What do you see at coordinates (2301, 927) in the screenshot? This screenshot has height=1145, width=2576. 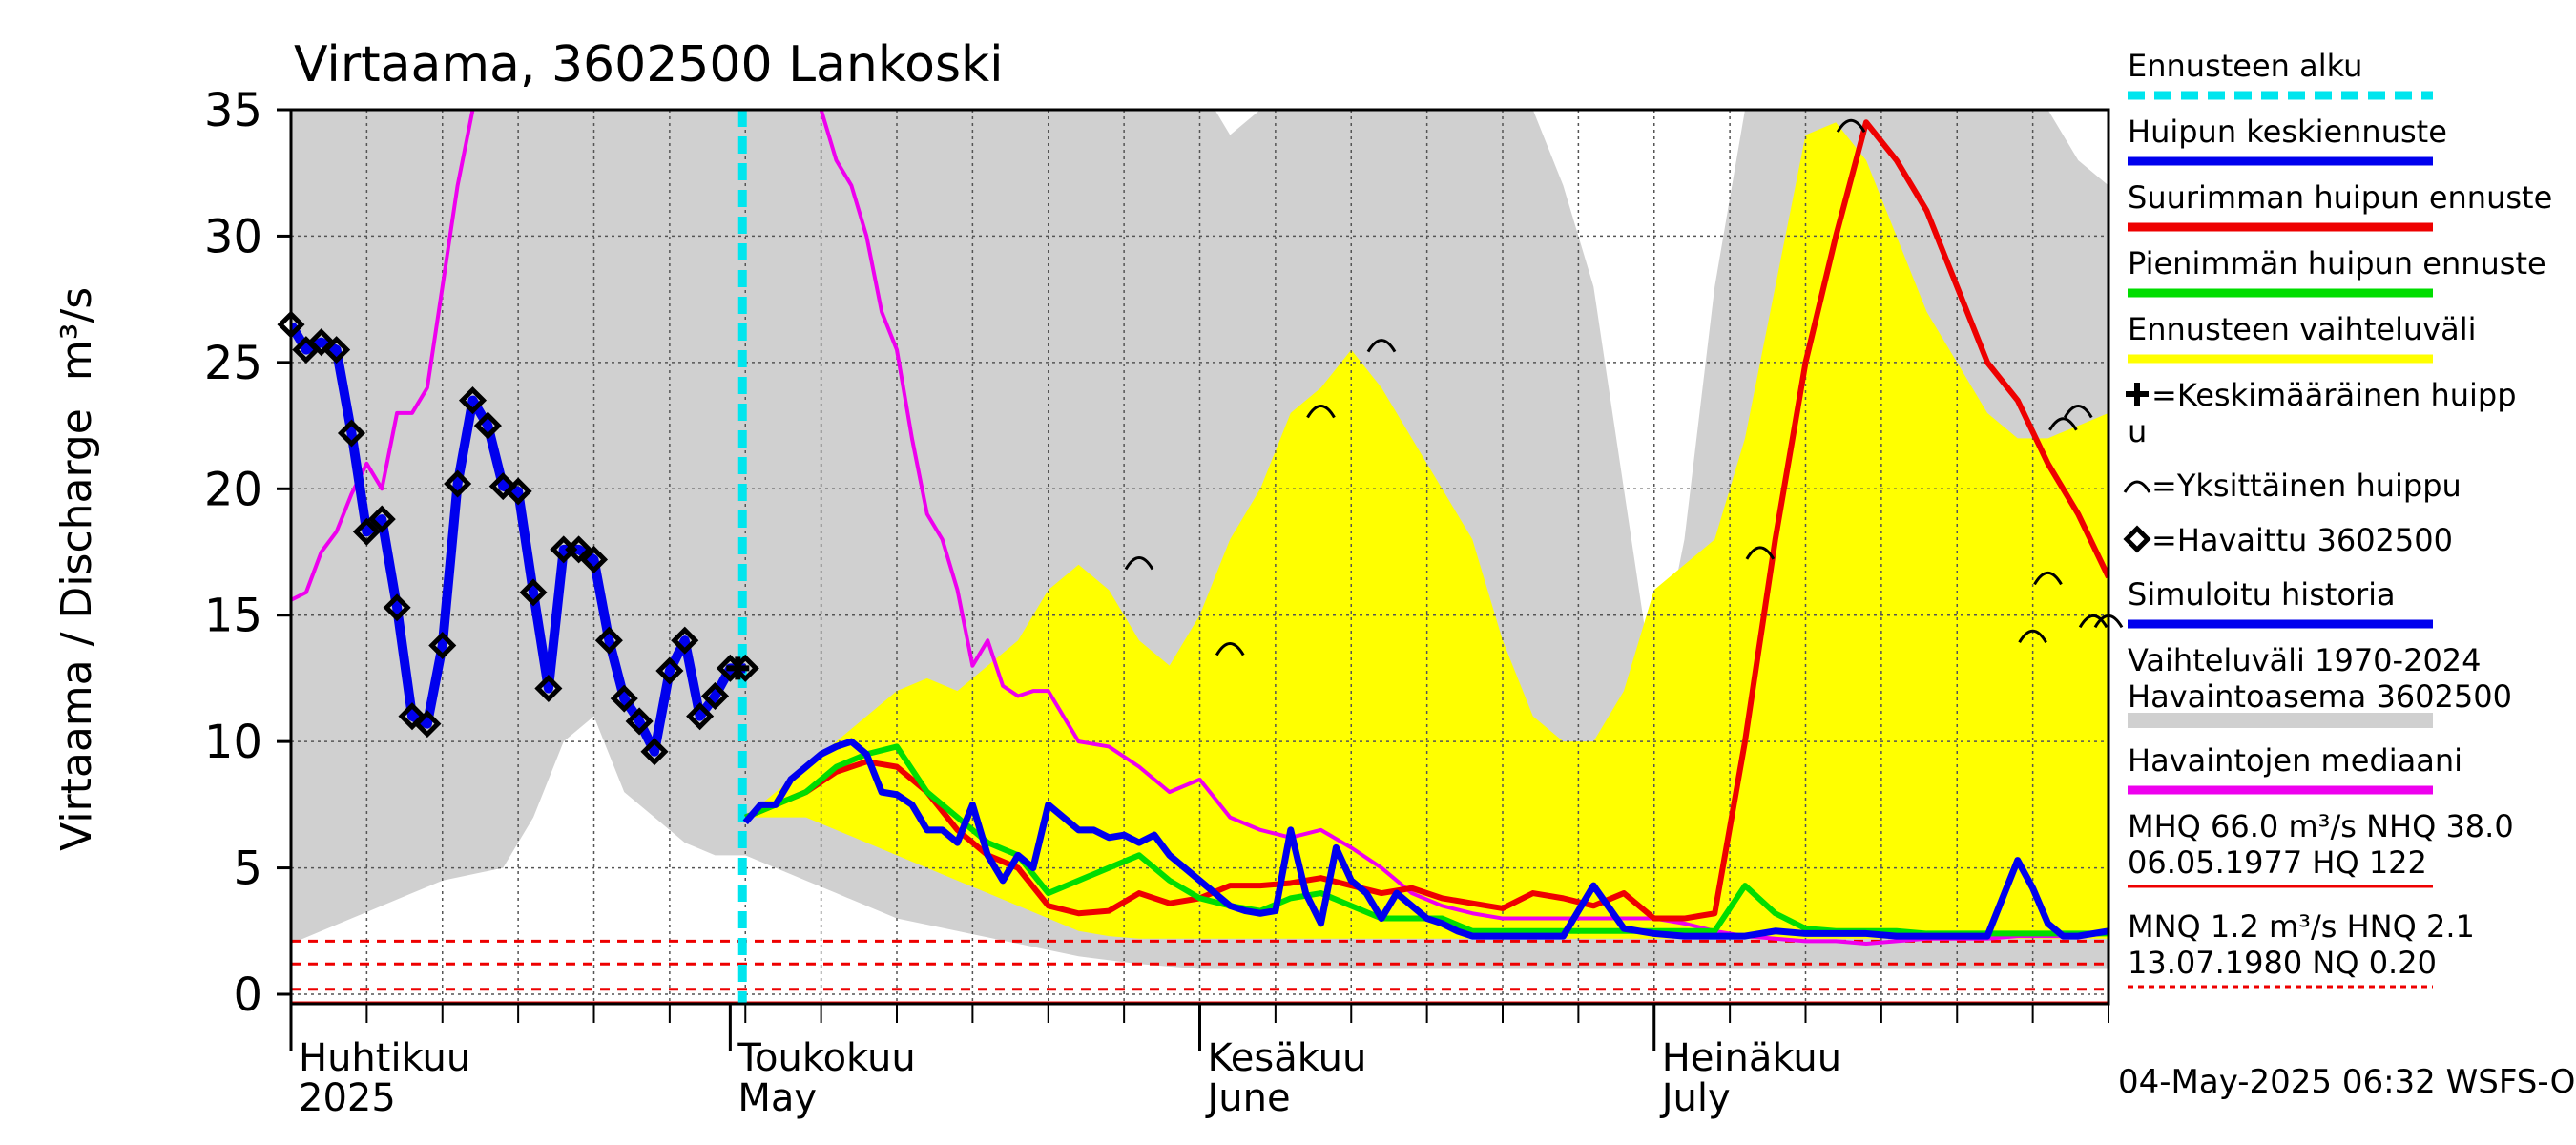 I see `legend-label: MNQ 1.2 m³/s HNQ 2.1` at bounding box center [2301, 927].